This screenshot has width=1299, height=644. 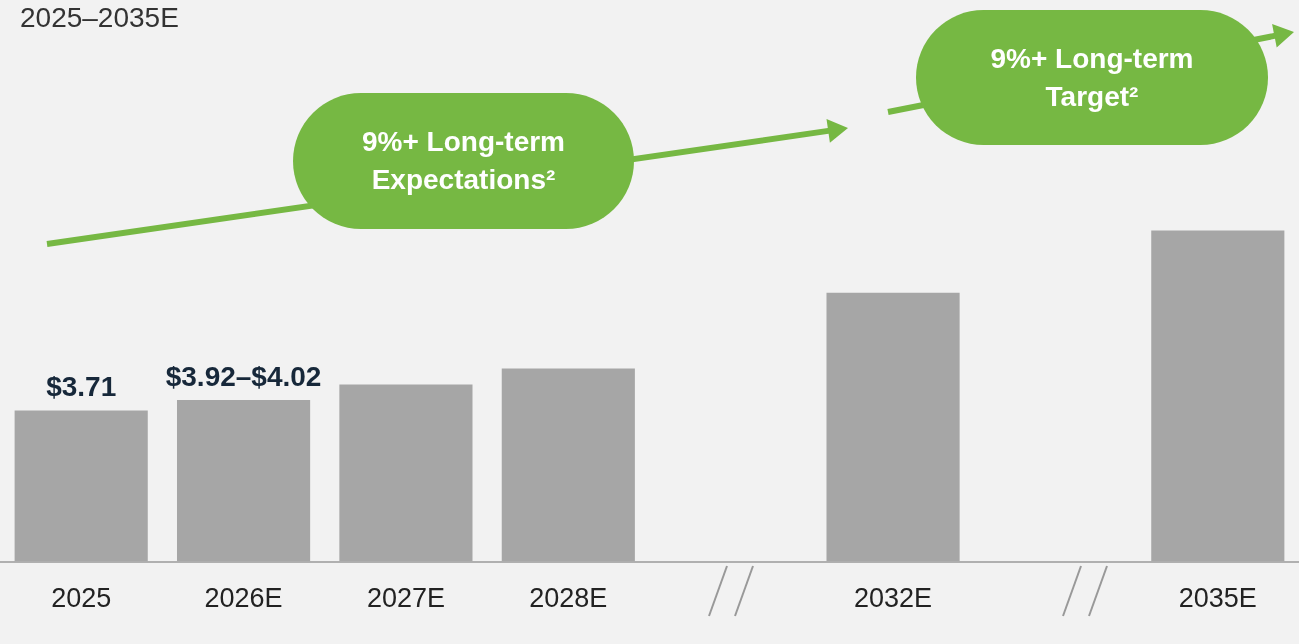 I want to click on data-label: $3.71, so click(x=81, y=387).